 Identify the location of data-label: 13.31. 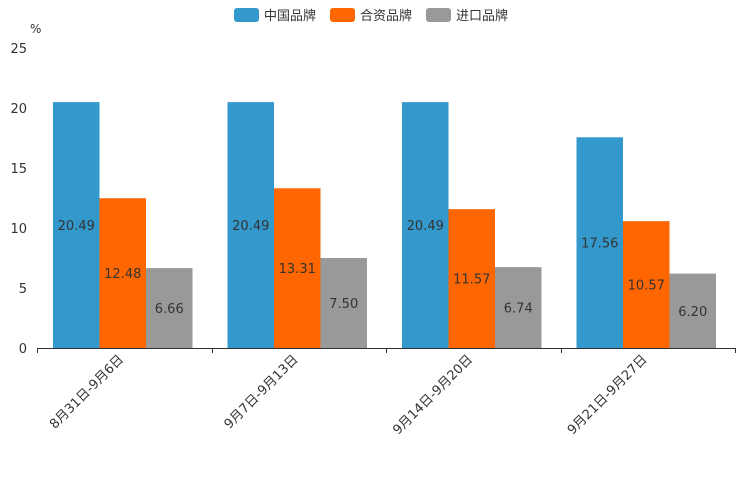
(297, 269).